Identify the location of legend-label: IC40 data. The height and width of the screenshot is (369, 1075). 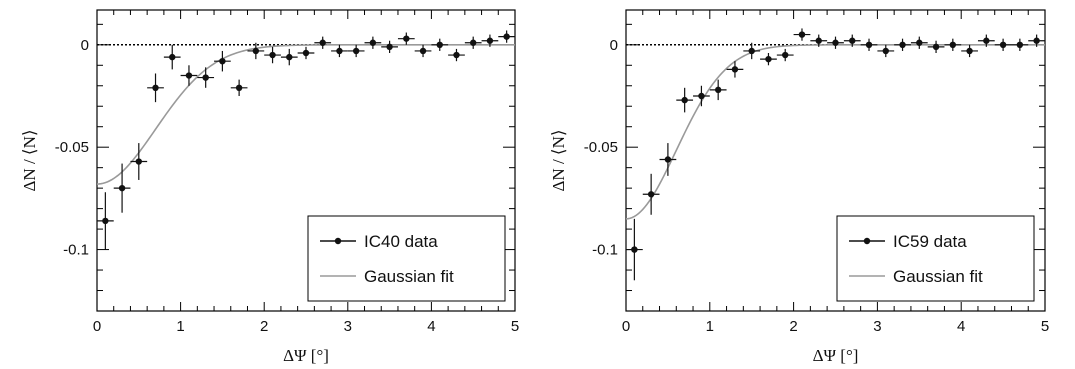
(401, 241).